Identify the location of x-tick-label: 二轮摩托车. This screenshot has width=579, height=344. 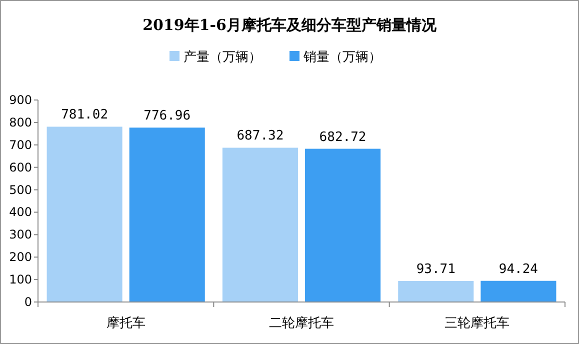
(301, 323).